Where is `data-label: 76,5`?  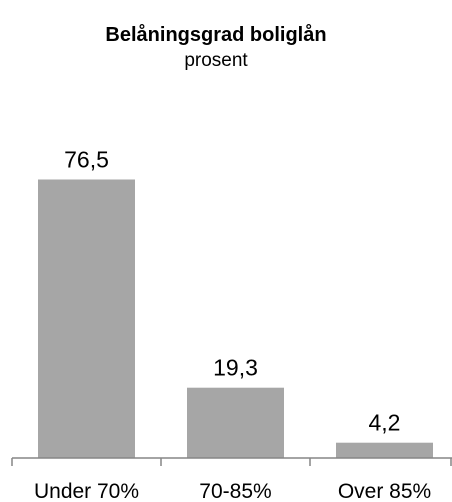
data-label: 76,5 is located at coordinates (86, 160).